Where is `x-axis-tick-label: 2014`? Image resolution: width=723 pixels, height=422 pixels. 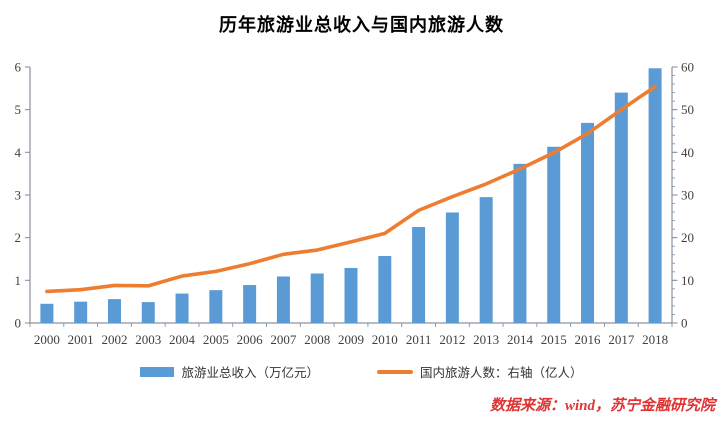
x-axis-tick-label: 2014 is located at coordinates (520, 339).